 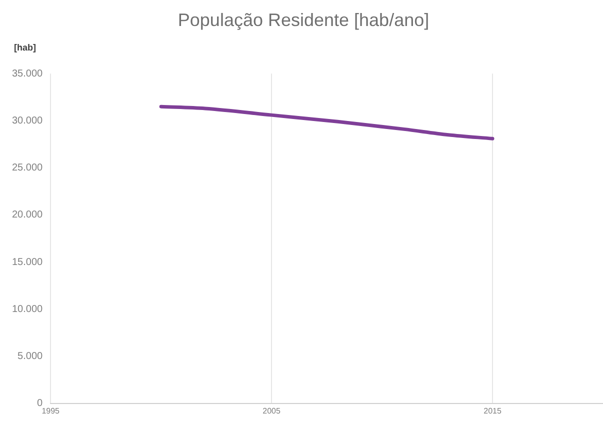 I want to click on y-tick-label: 0, so click(x=40, y=404).